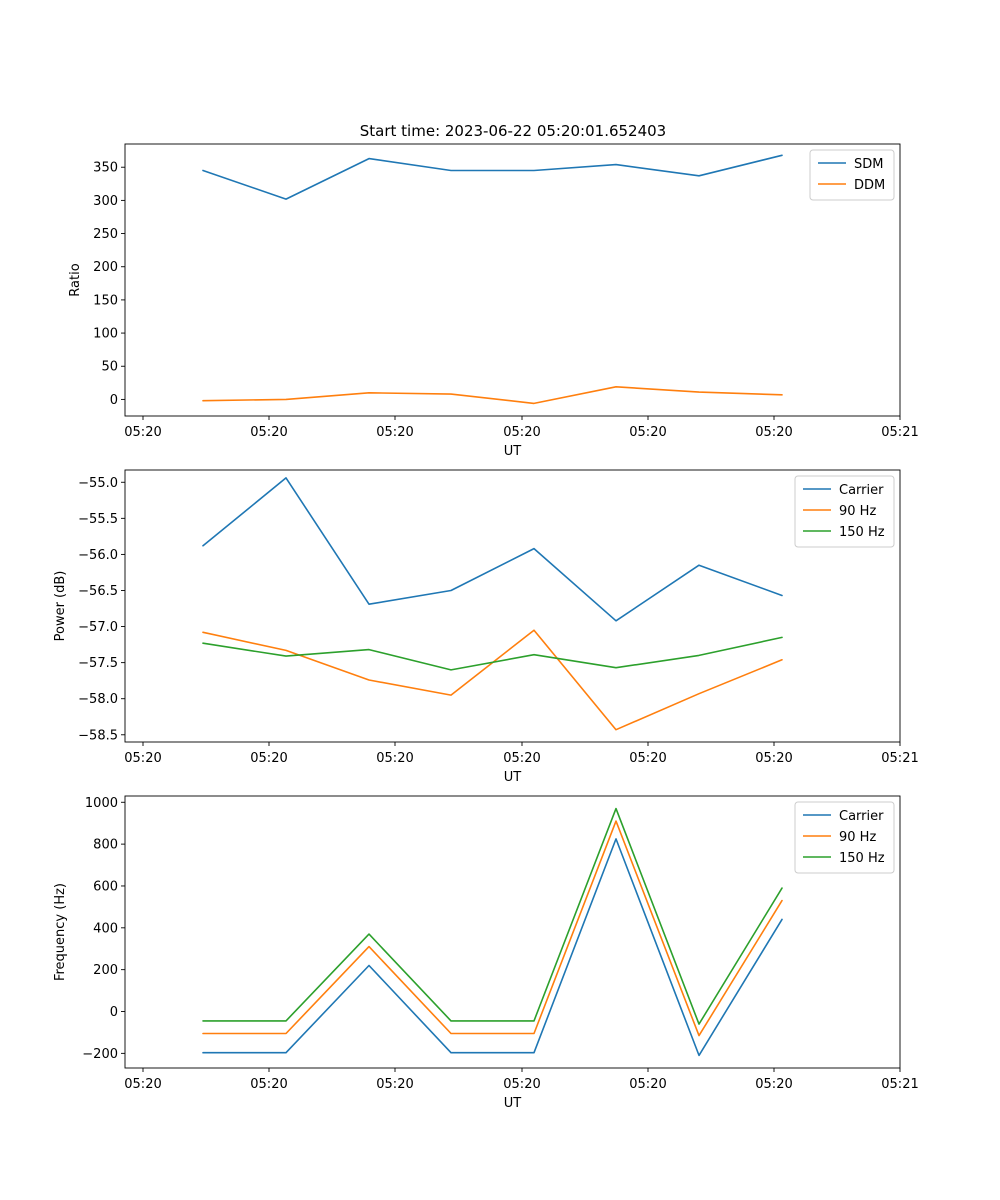  I want to click on y-tick-label: −55.0, so click(98, 483).